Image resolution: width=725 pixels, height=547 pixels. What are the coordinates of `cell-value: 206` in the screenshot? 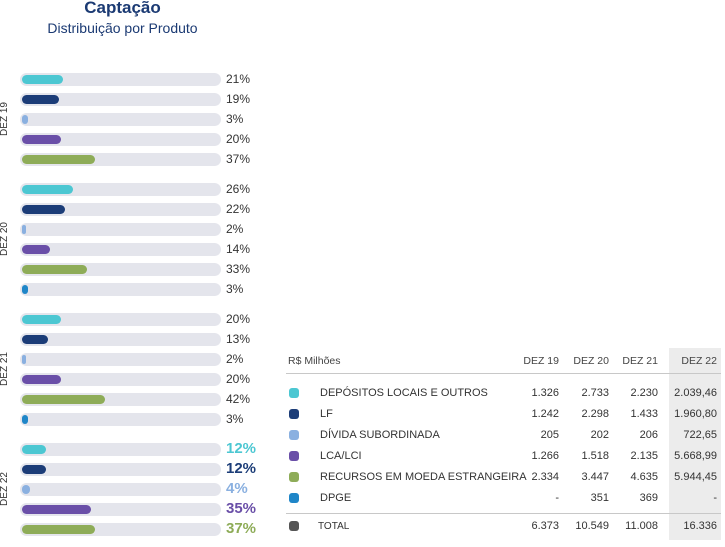 It's located at (648, 435).